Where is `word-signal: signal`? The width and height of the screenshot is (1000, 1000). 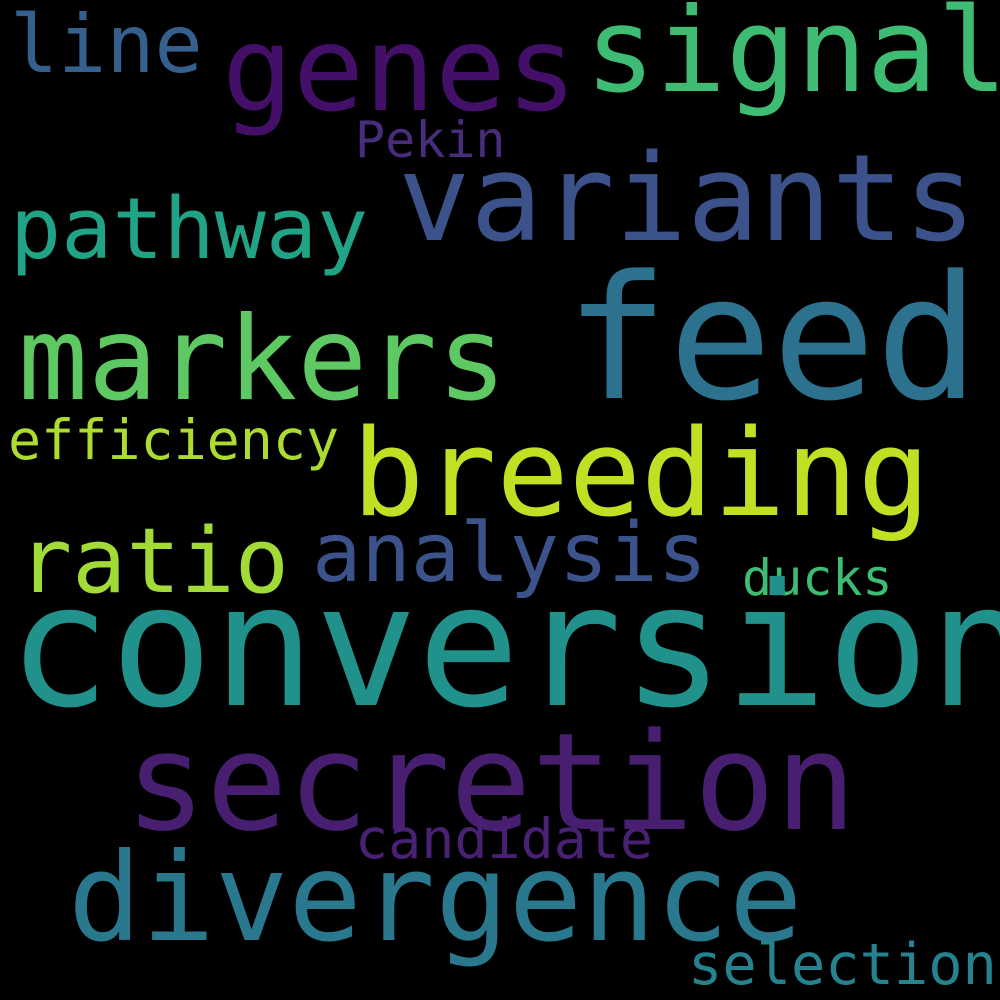 word-signal: signal is located at coordinates (792, 59).